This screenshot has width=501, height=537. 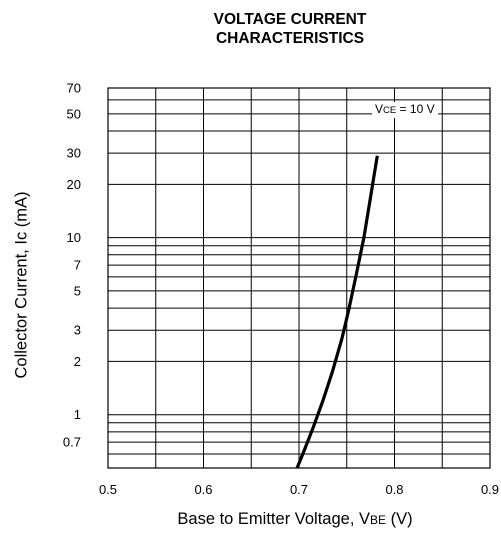 I want to click on legend-prefix: V, so click(x=379, y=109).